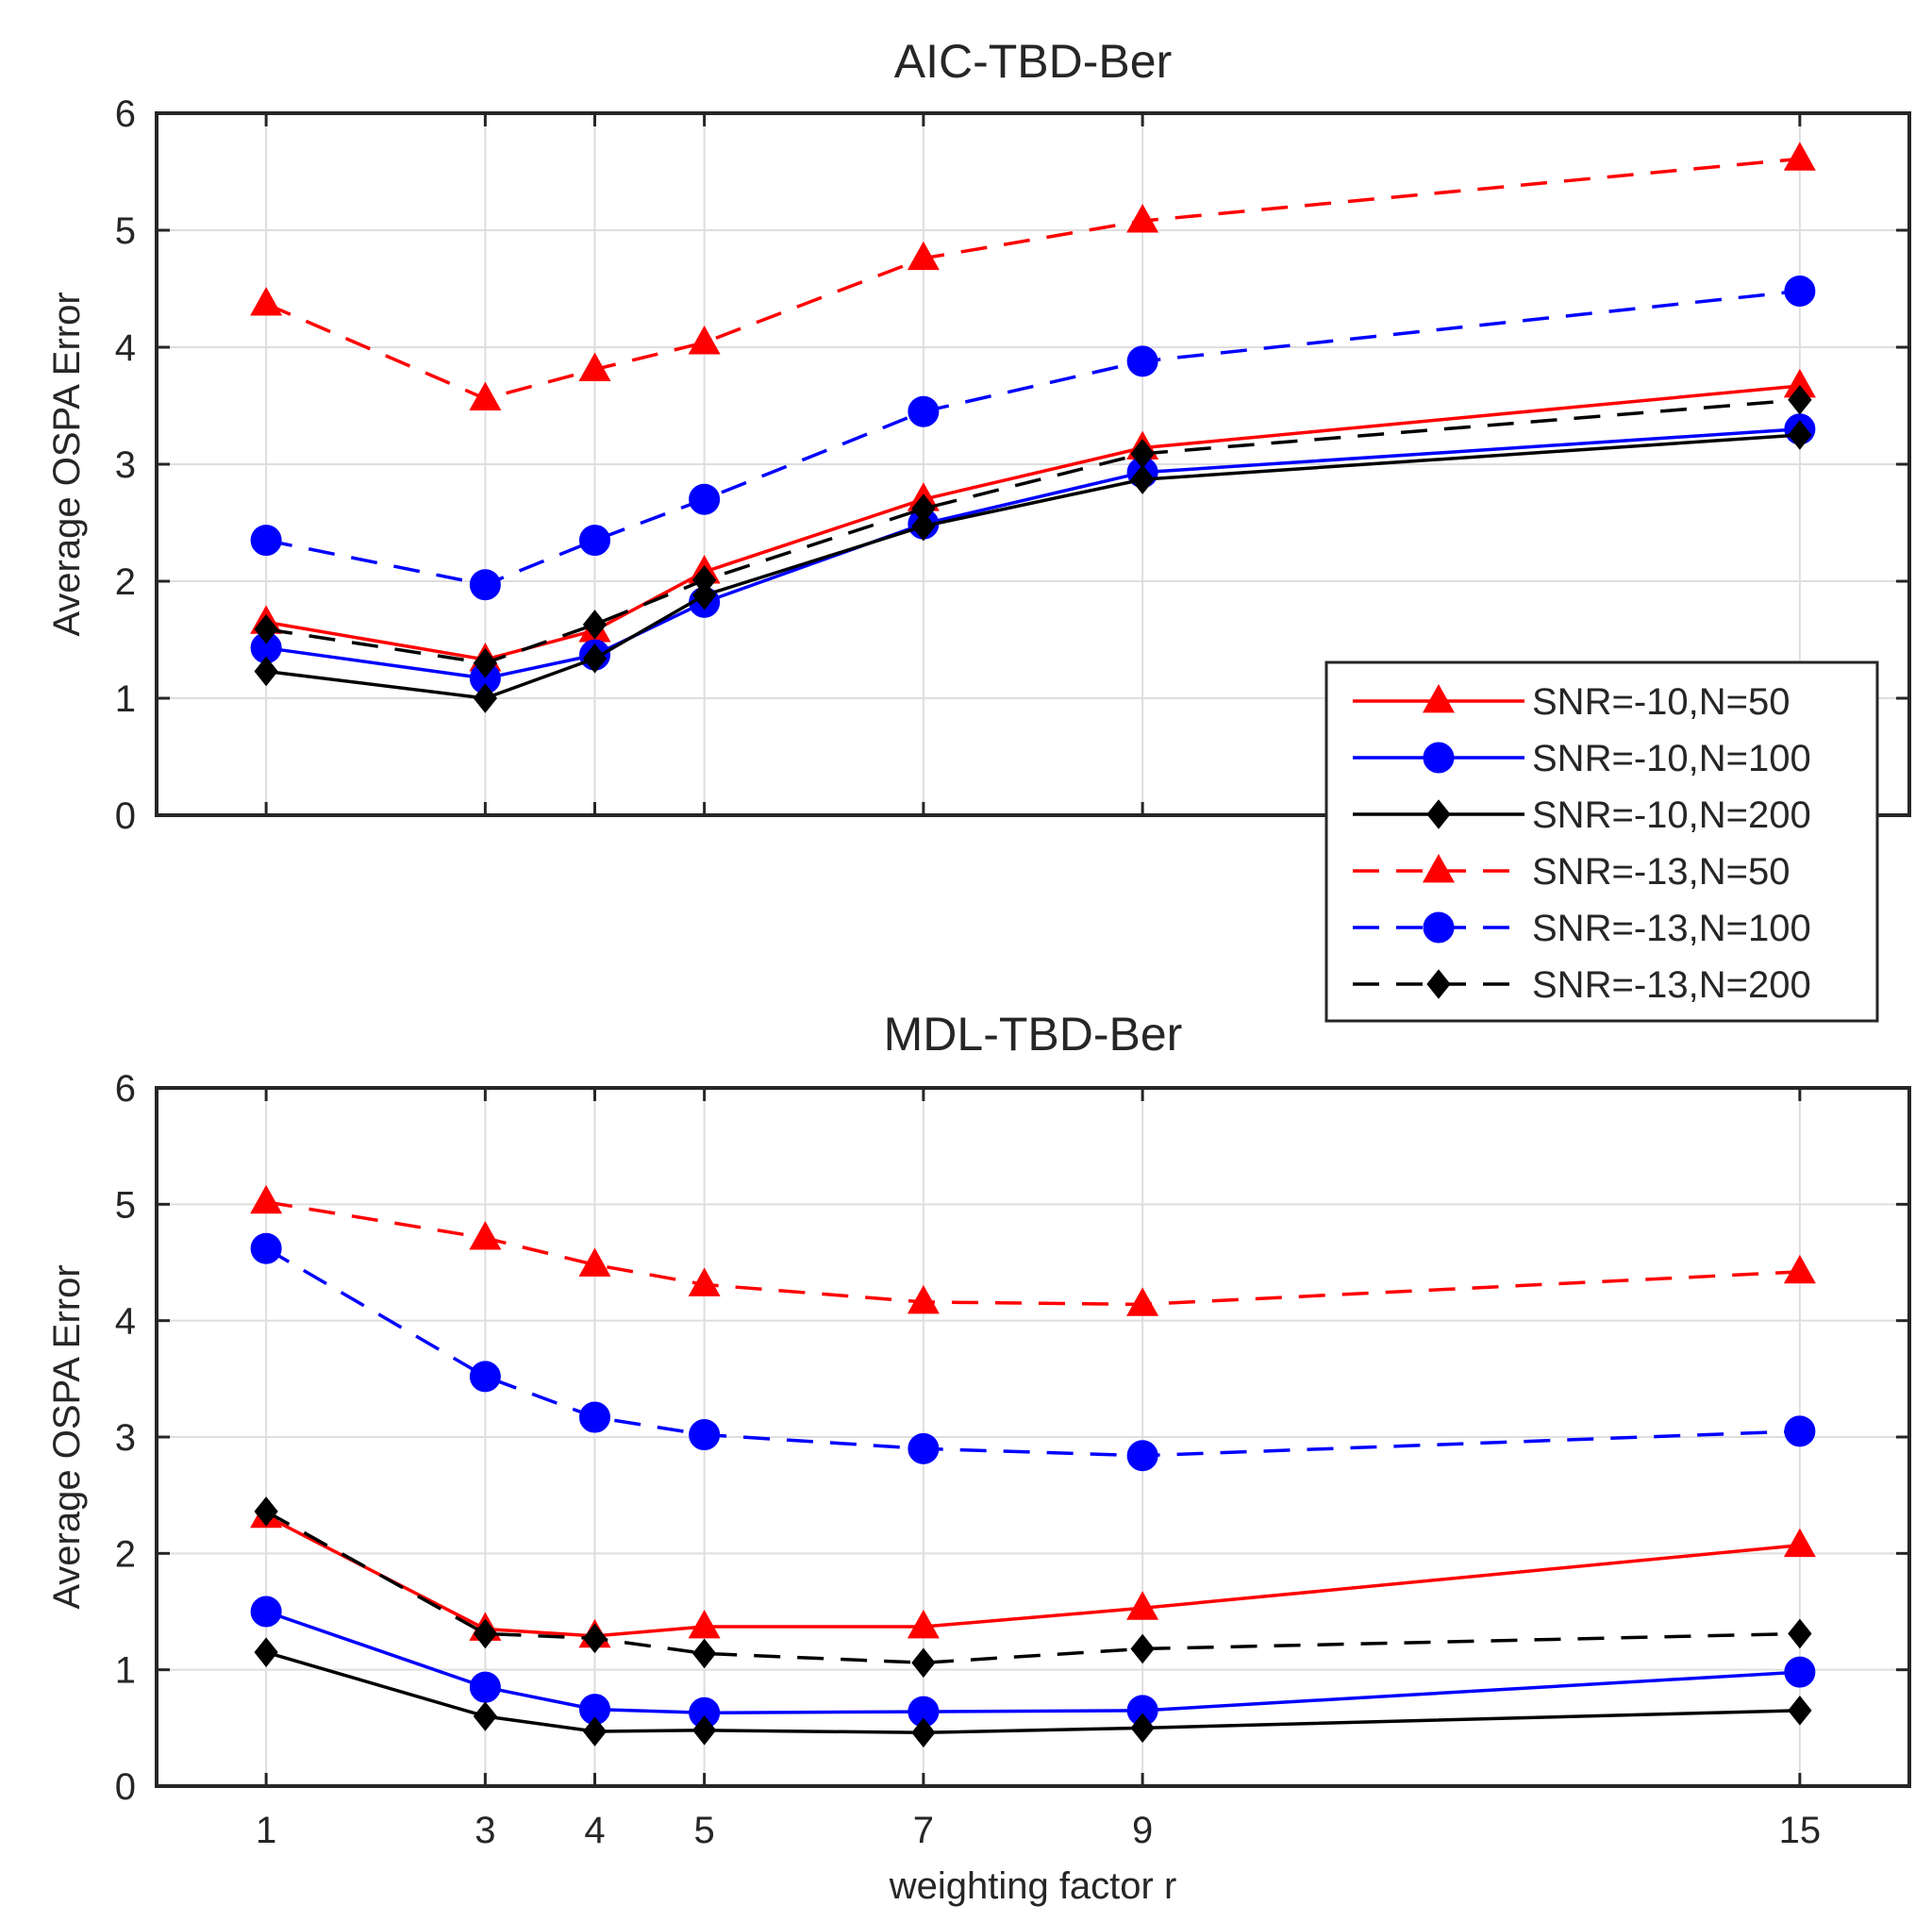 This screenshot has height=1922, width=1932. What do you see at coordinates (1800, 1830) in the screenshot?
I see `x-tick-label: 15` at bounding box center [1800, 1830].